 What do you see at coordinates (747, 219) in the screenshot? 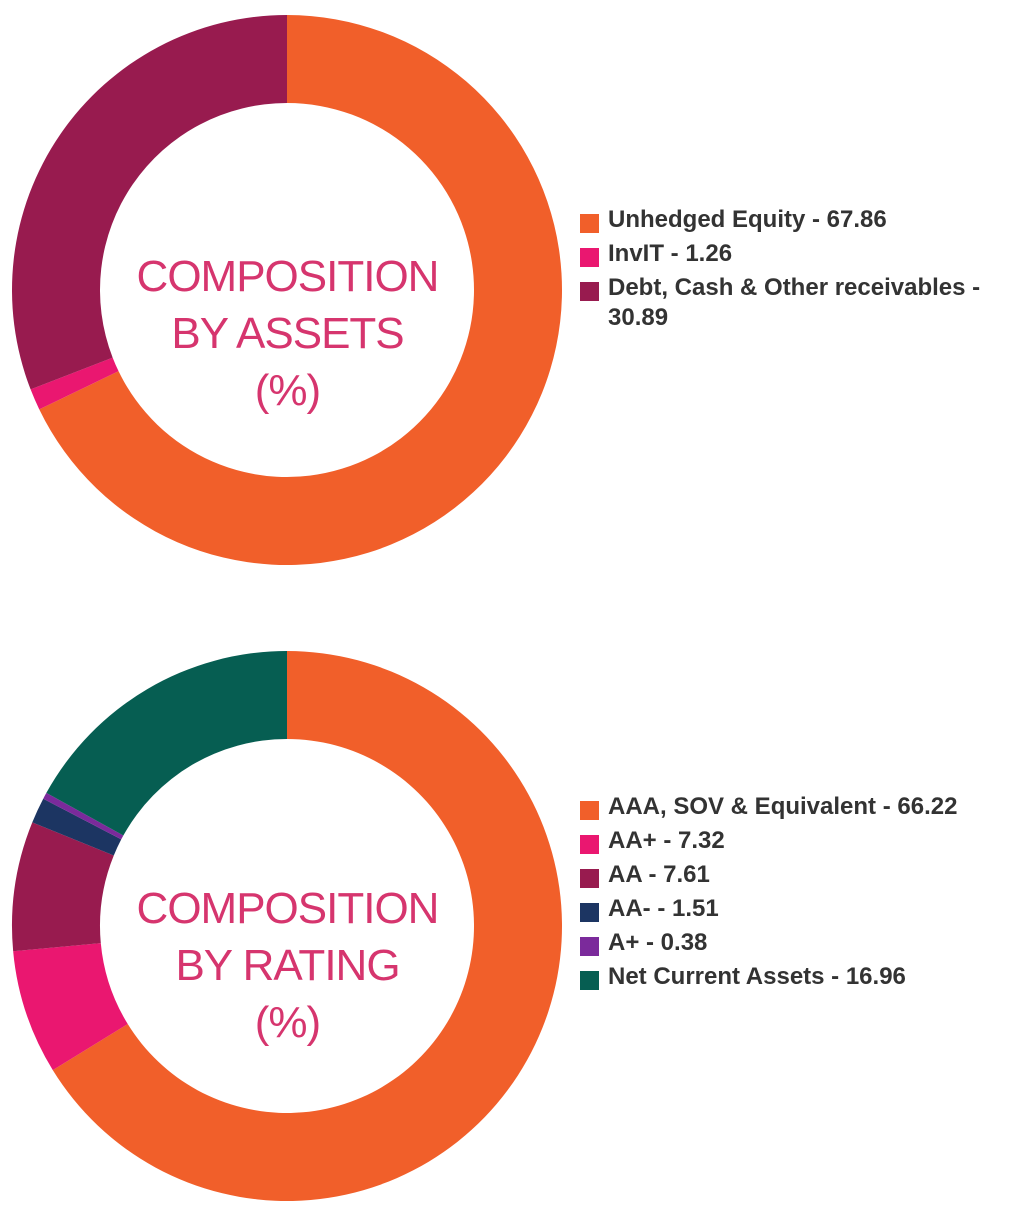
I see `legend-label: Unhedged Equity - 67.86` at bounding box center [747, 219].